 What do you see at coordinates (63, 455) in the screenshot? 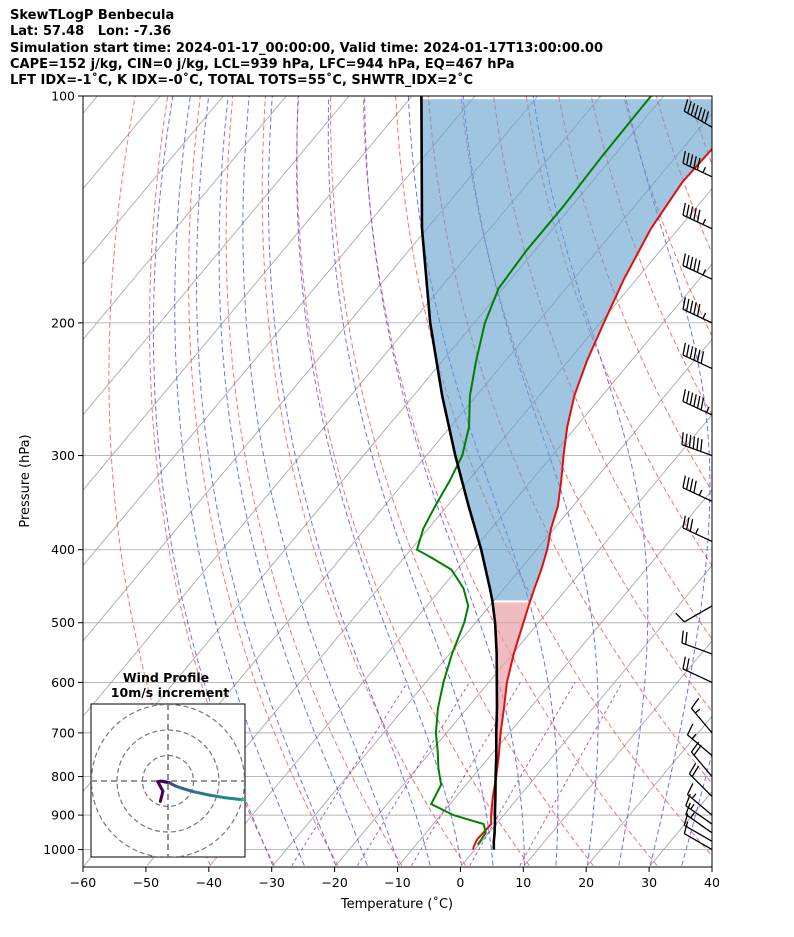
I see `y-tick-label: 300` at bounding box center [63, 455].